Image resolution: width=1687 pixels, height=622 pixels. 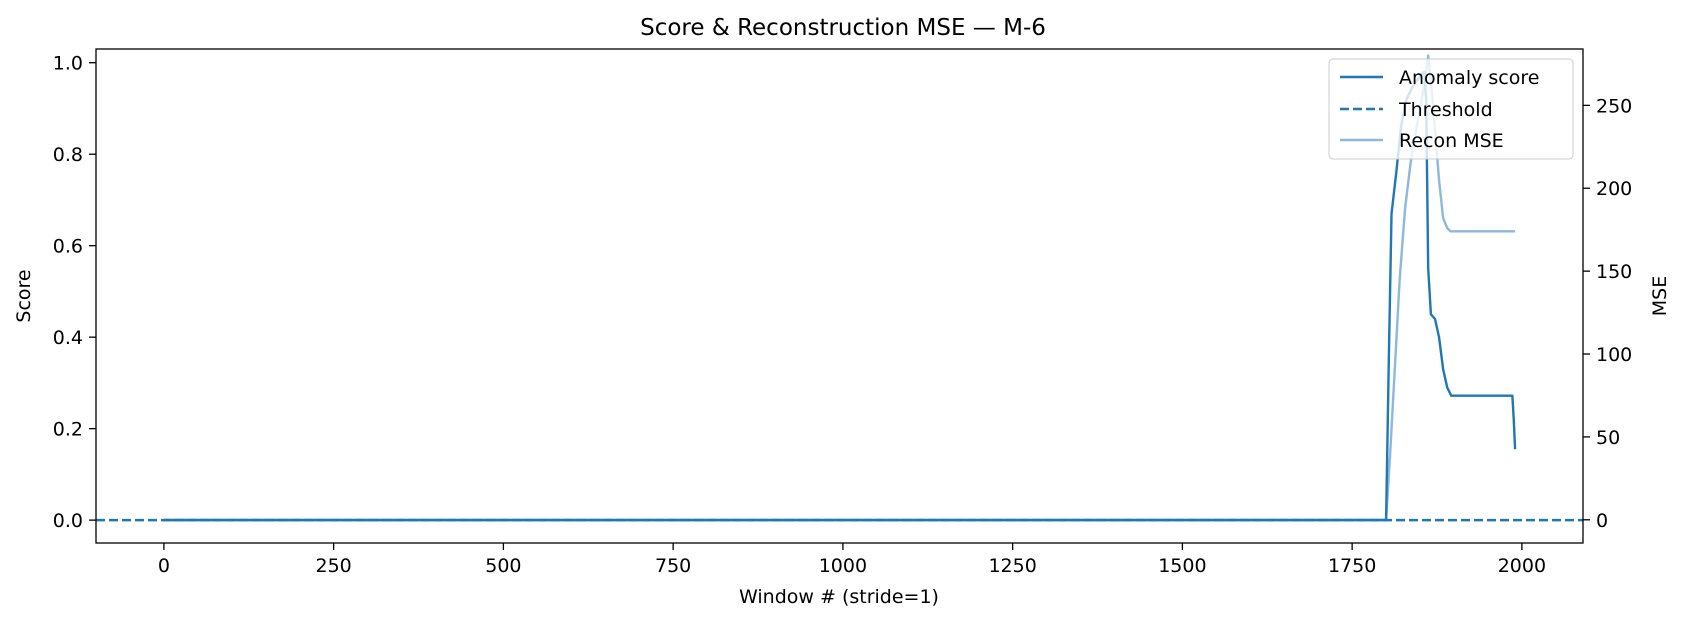 What do you see at coordinates (1451, 141) in the screenshot?
I see `legend-label-recon-mse: Recon MSE` at bounding box center [1451, 141].